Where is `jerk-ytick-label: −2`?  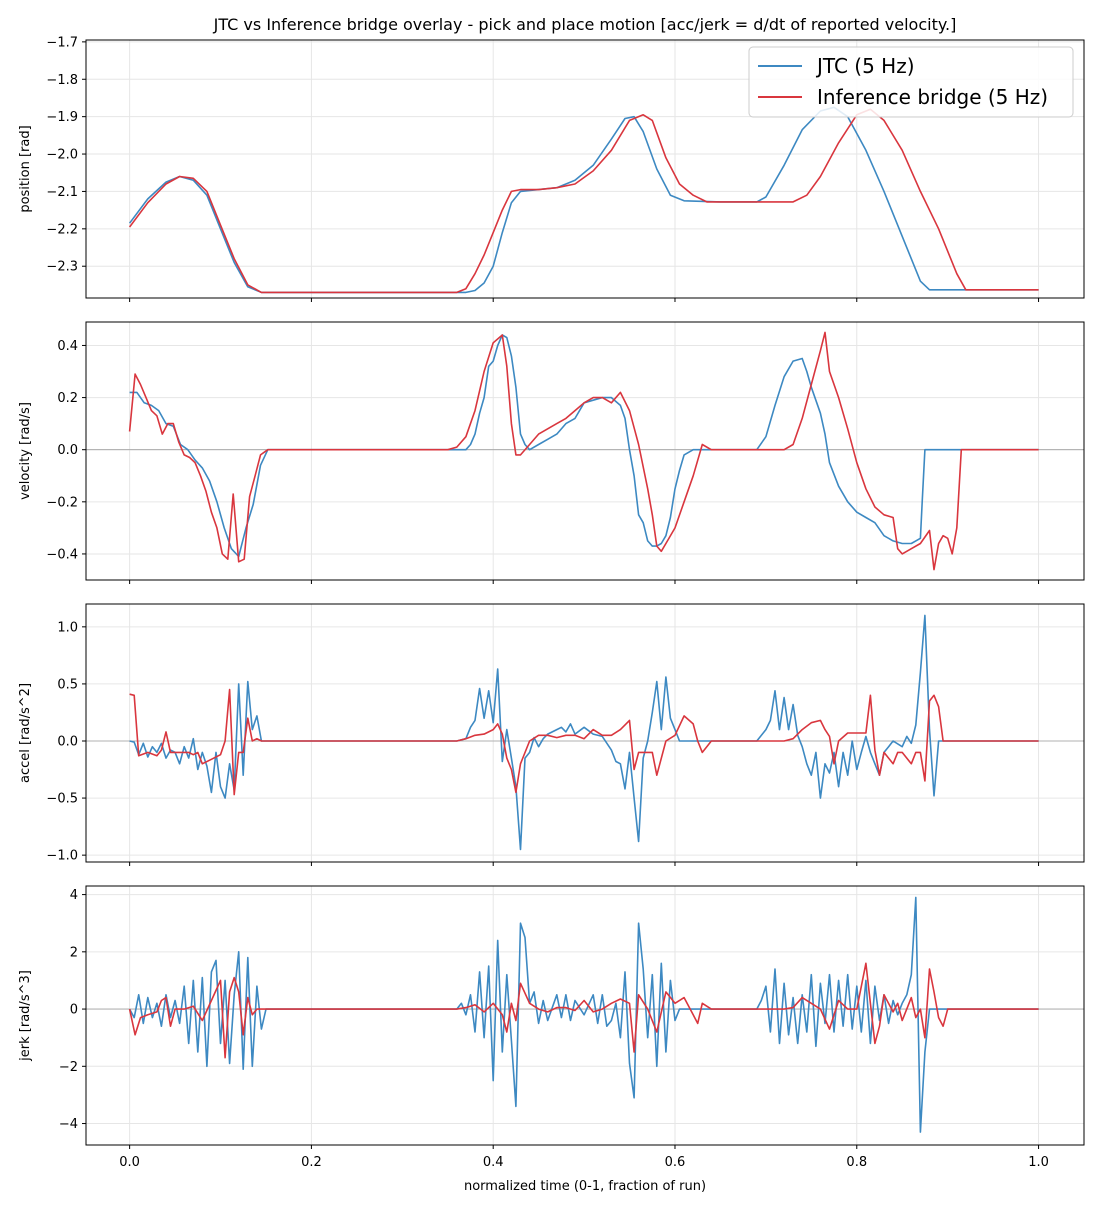 jerk-ytick-label: −2 is located at coordinates (68, 1067).